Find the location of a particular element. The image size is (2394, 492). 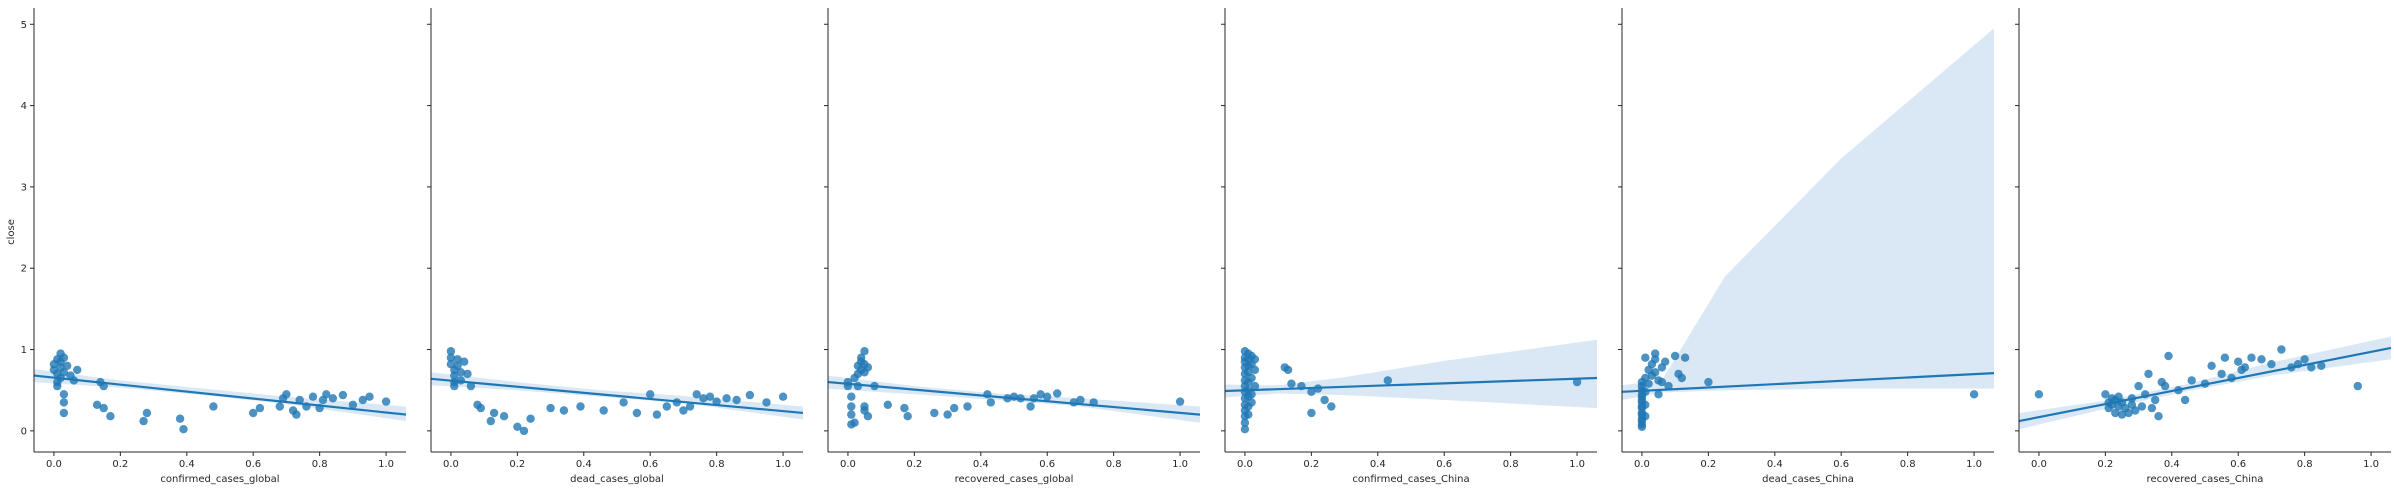

y-tick-label: 3 is located at coordinates (24, 187).